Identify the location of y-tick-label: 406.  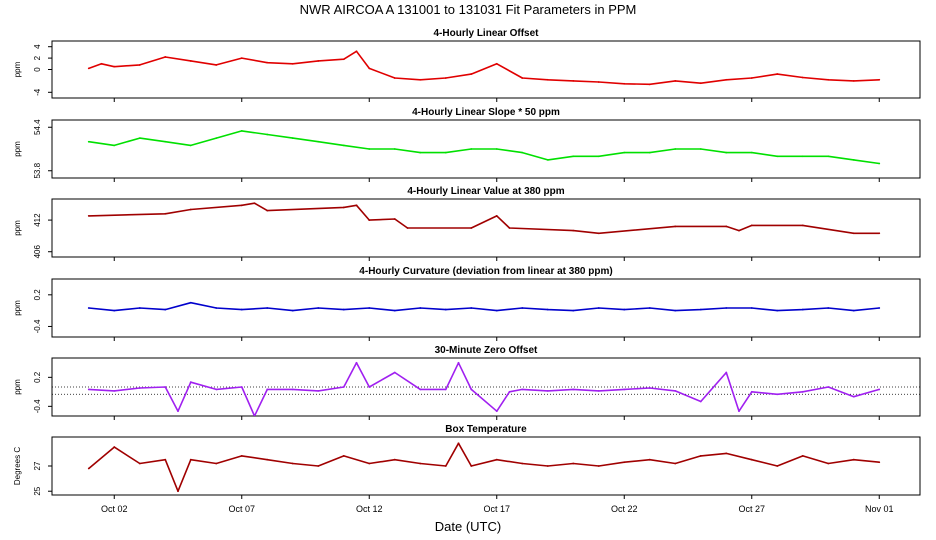
(37, 252).